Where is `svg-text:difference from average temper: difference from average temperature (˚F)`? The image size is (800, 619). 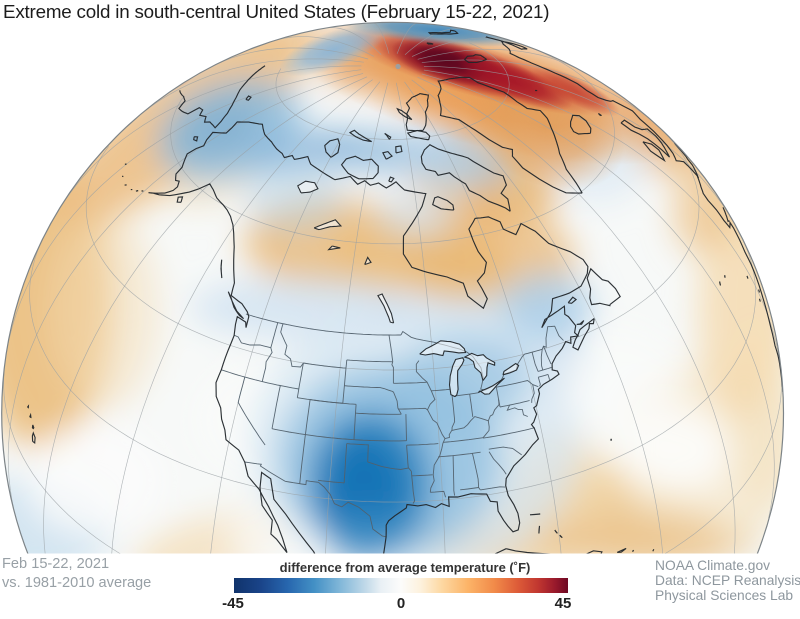
svg-text:difference from average temper: difference from average temperature (˚F) is located at coordinates (405, 567).